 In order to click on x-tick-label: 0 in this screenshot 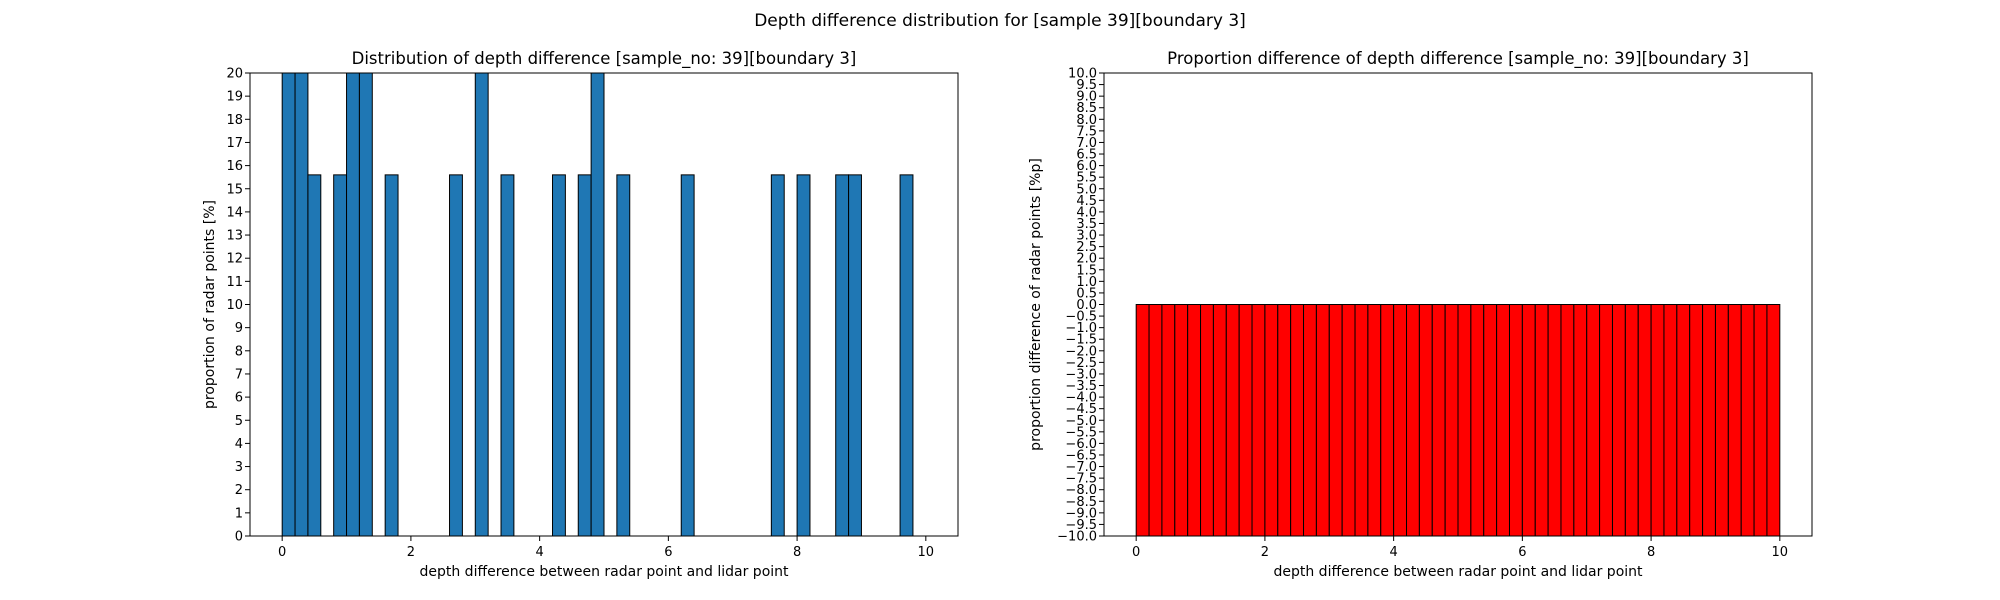, I will do `click(282, 552)`.